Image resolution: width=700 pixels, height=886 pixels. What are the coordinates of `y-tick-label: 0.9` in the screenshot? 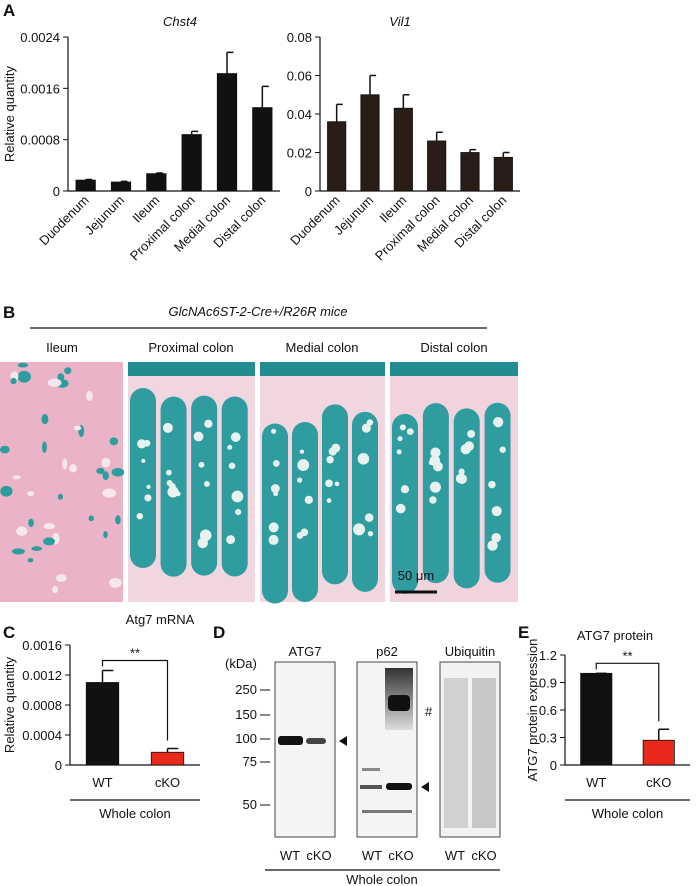 It's located at (548, 683).